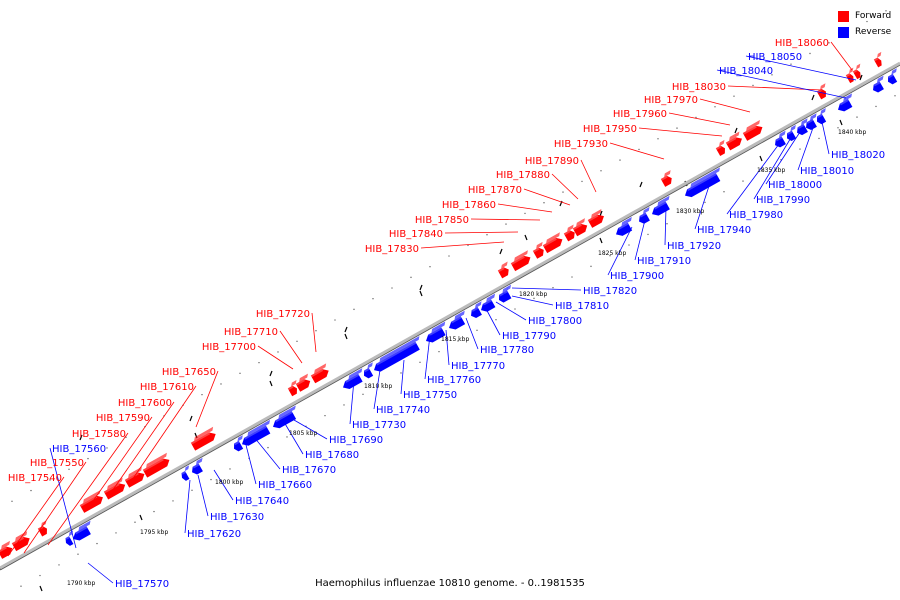 The width and height of the screenshot is (900, 600). What do you see at coordinates (454, 380) in the screenshot?
I see `gene-label-hib-17760: HIB_17760` at bounding box center [454, 380].